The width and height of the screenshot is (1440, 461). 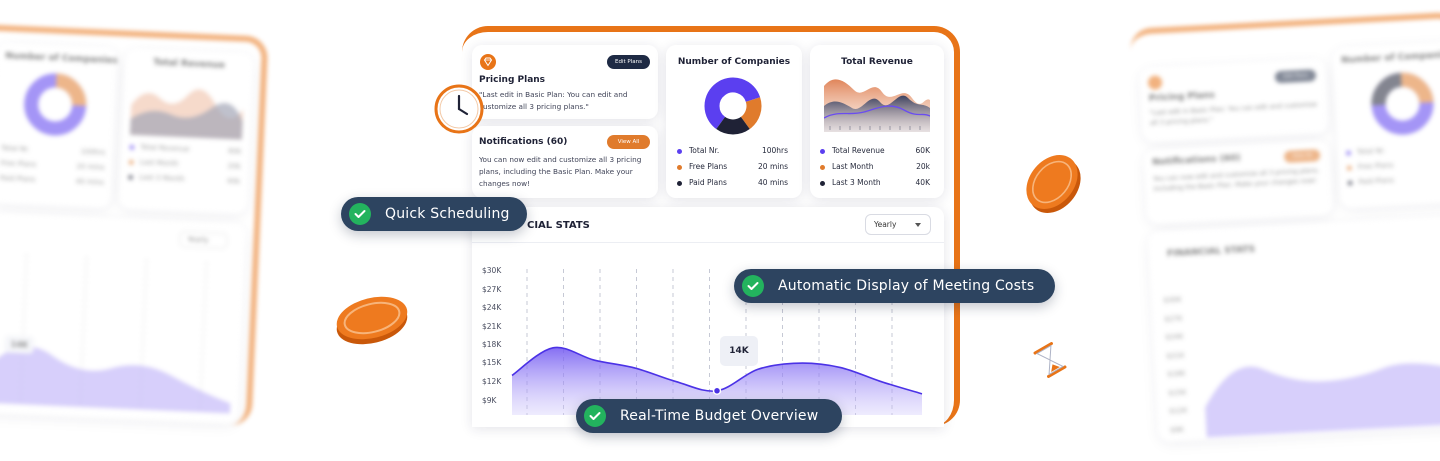 What do you see at coordinates (492, 307) in the screenshot?
I see `y-tick-label: $24K` at bounding box center [492, 307].